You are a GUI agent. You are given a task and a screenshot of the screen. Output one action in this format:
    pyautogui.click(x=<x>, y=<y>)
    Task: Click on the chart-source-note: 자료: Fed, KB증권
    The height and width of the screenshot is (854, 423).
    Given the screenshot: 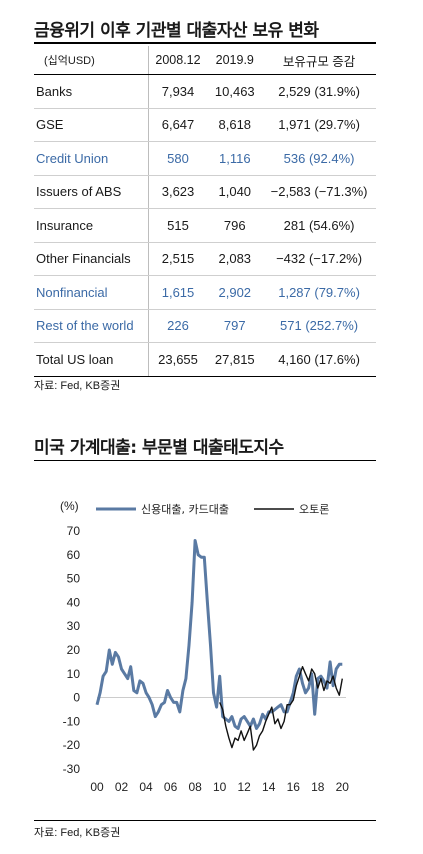 What is the action you would take?
    pyautogui.click(x=77, y=833)
    